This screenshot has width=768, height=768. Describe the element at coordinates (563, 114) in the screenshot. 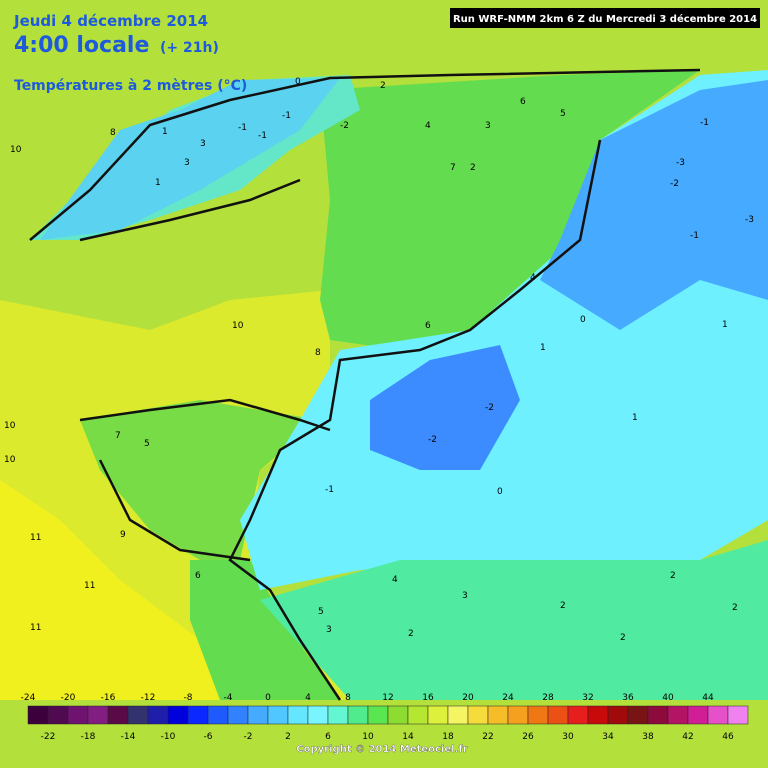

I see `map-label: 5` at that location.